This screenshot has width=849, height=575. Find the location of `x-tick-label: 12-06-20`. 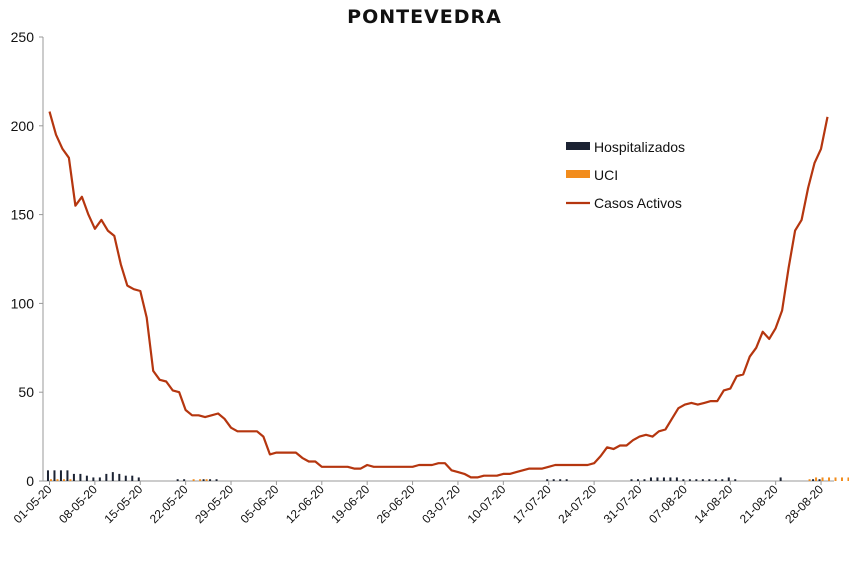

x-tick-label: 12-06-20 is located at coordinates (305, 504).